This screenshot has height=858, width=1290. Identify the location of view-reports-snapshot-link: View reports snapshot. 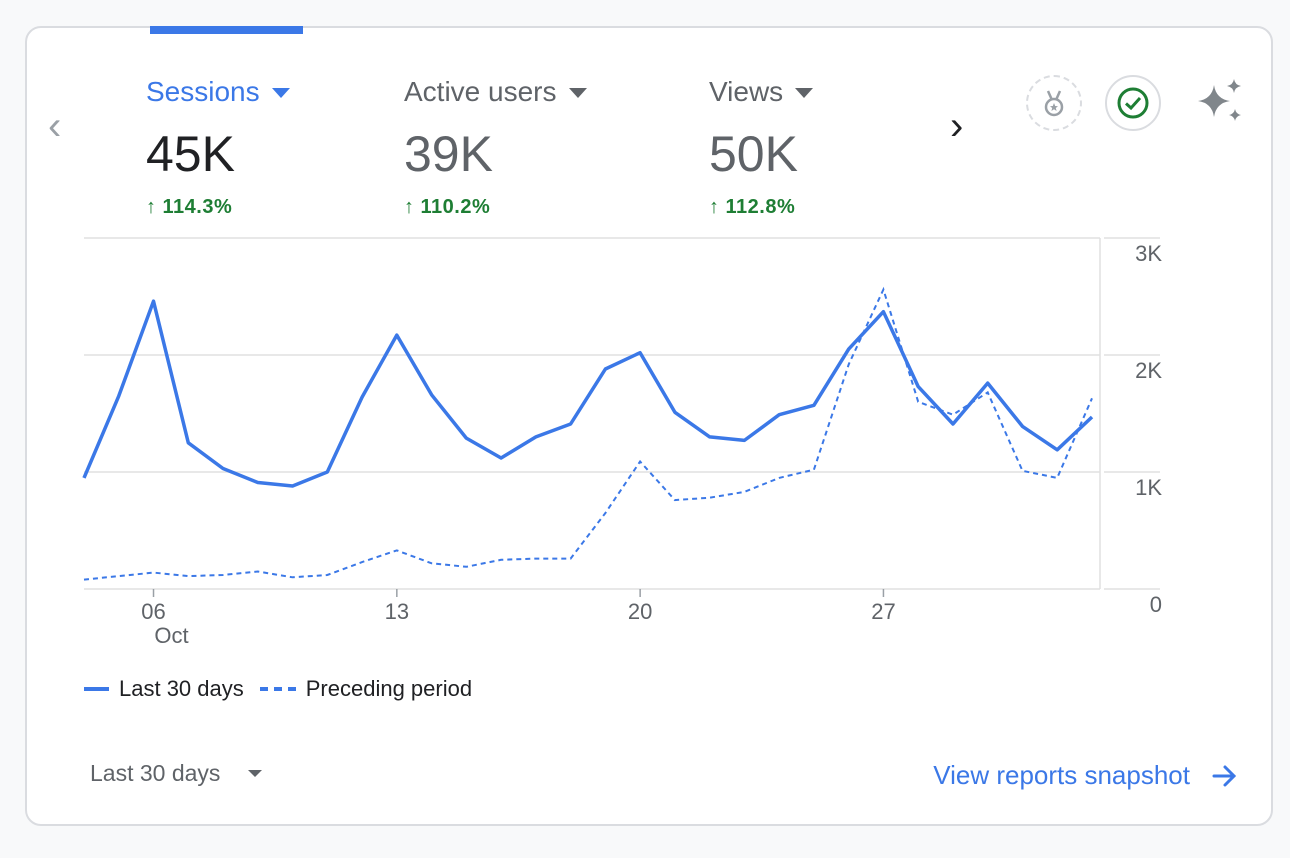
(1085, 775).